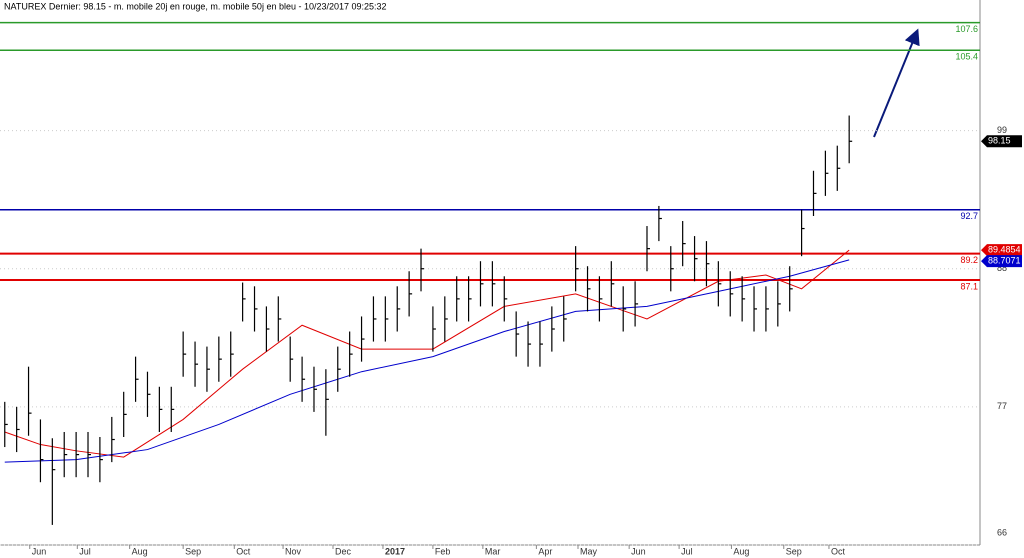  What do you see at coordinates (395, 551) in the screenshot?
I see `x-tick-label: 2017` at bounding box center [395, 551].